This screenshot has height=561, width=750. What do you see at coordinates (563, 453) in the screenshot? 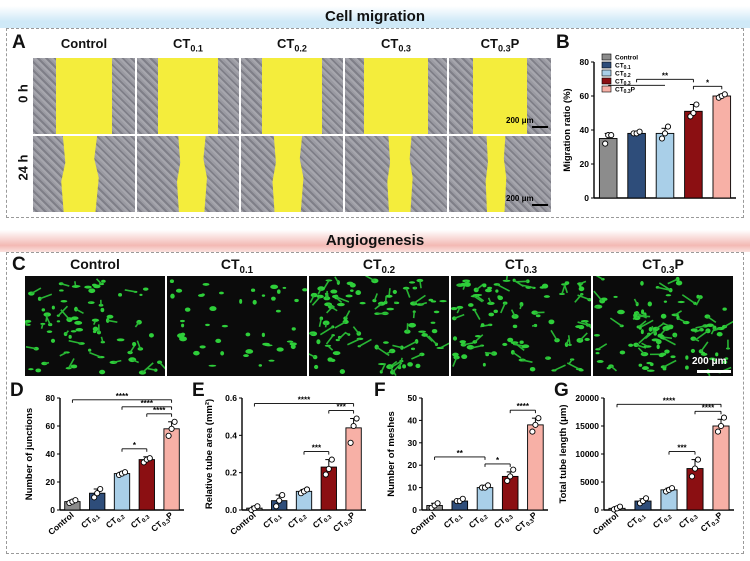
I see `y-axis-label: Total tube length (μm)` at bounding box center [563, 453].